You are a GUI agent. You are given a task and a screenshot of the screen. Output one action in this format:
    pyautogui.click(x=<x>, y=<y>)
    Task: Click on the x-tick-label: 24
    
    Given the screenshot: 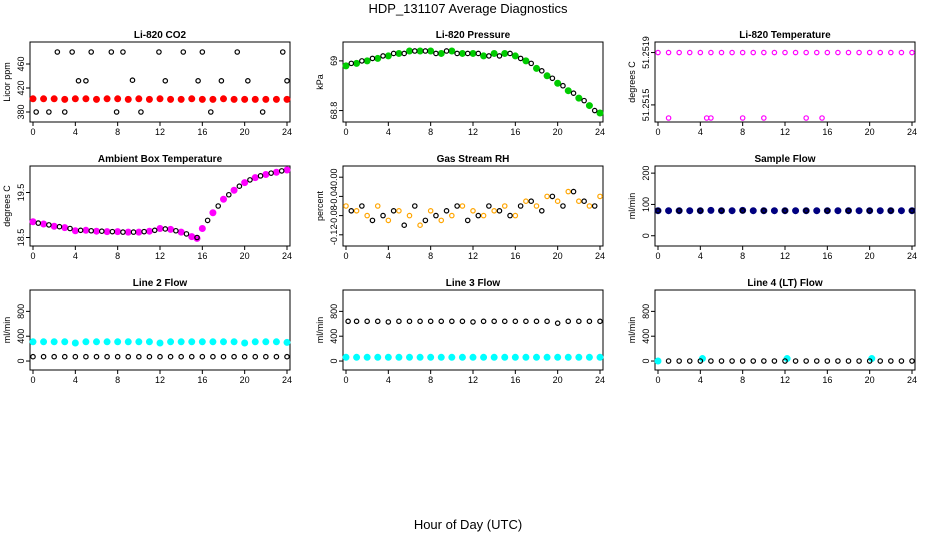 What is the action you would take?
    pyautogui.click(x=287, y=256)
    